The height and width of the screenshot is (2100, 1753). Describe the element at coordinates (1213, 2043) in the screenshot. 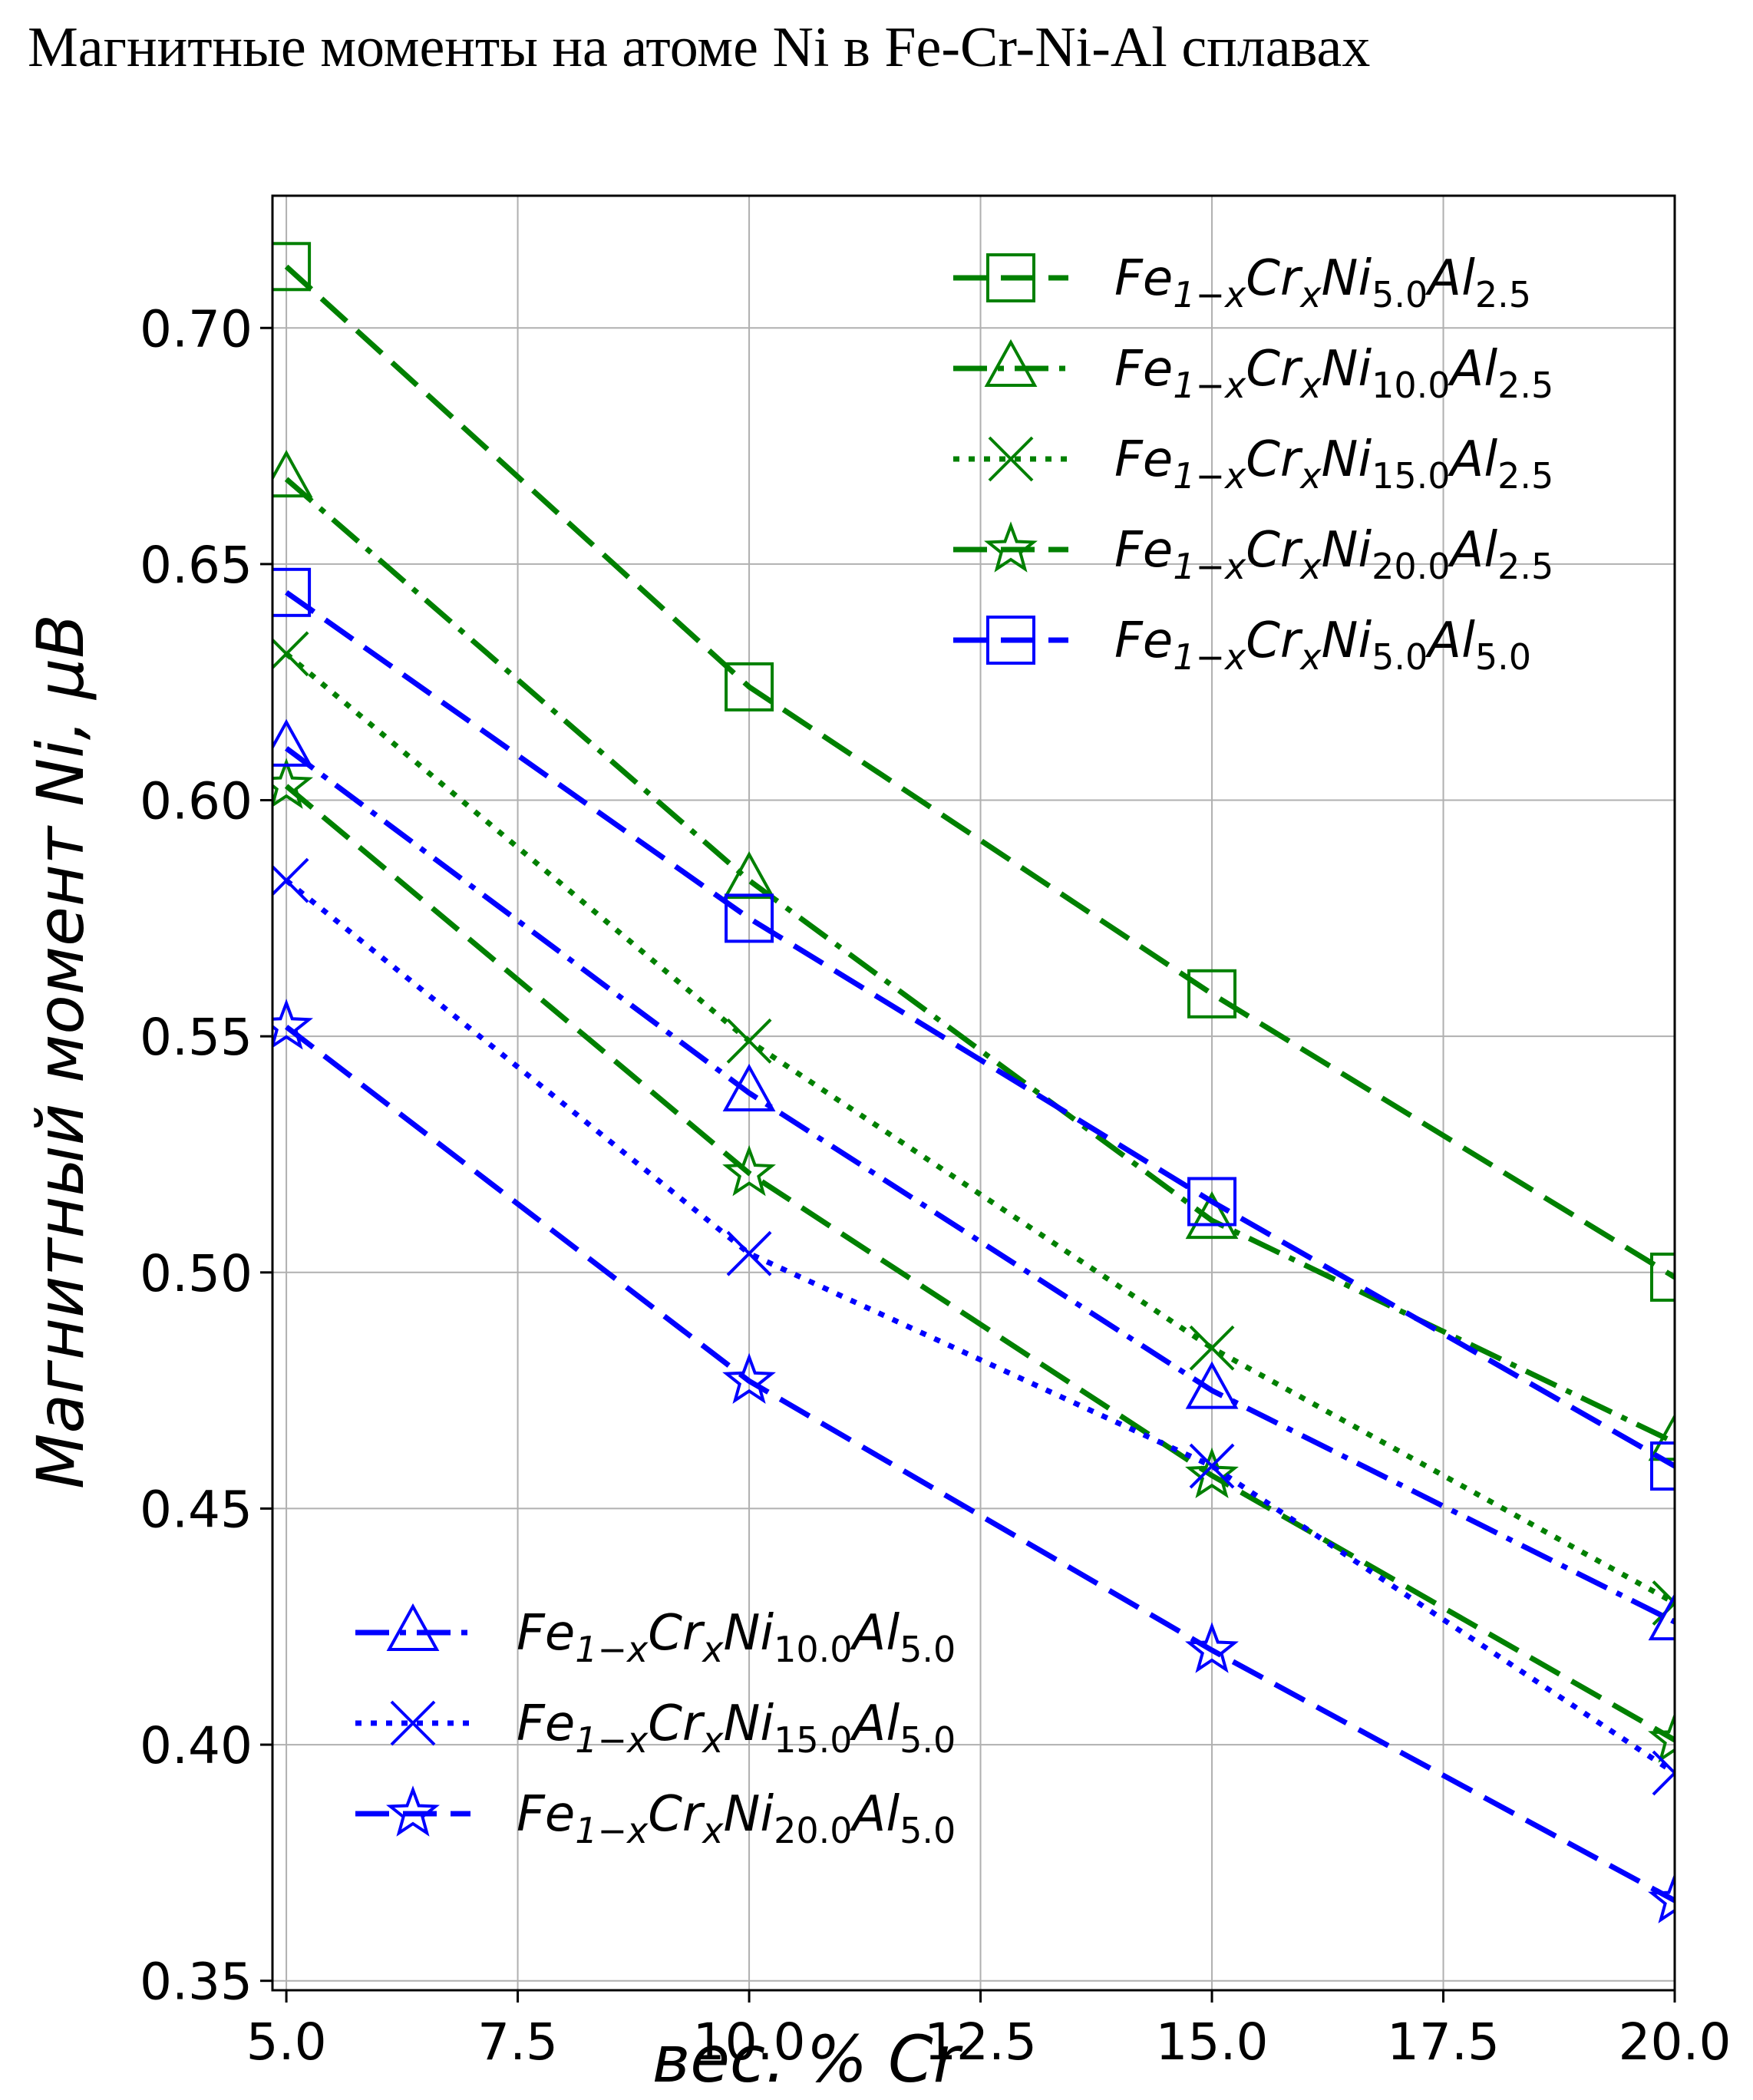

I see `x-tick-label: 15.0` at that location.